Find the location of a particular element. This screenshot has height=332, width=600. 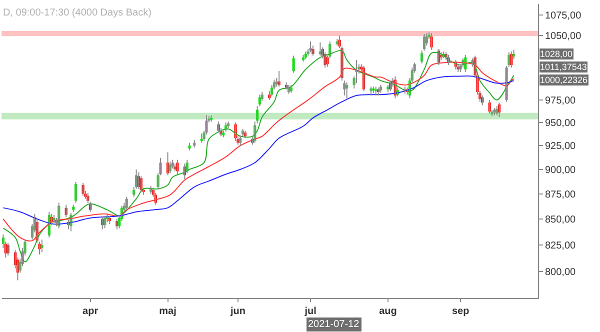

x-tick-label: maj is located at coordinates (168, 311).